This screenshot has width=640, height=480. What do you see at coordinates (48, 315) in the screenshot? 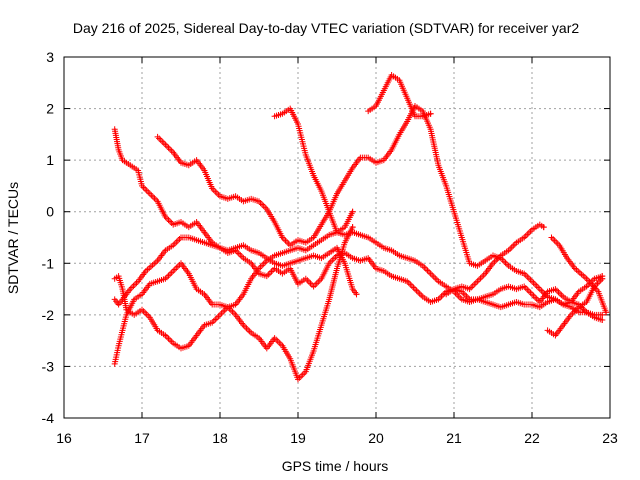
I see `y-tick-label: -2` at bounding box center [48, 315].